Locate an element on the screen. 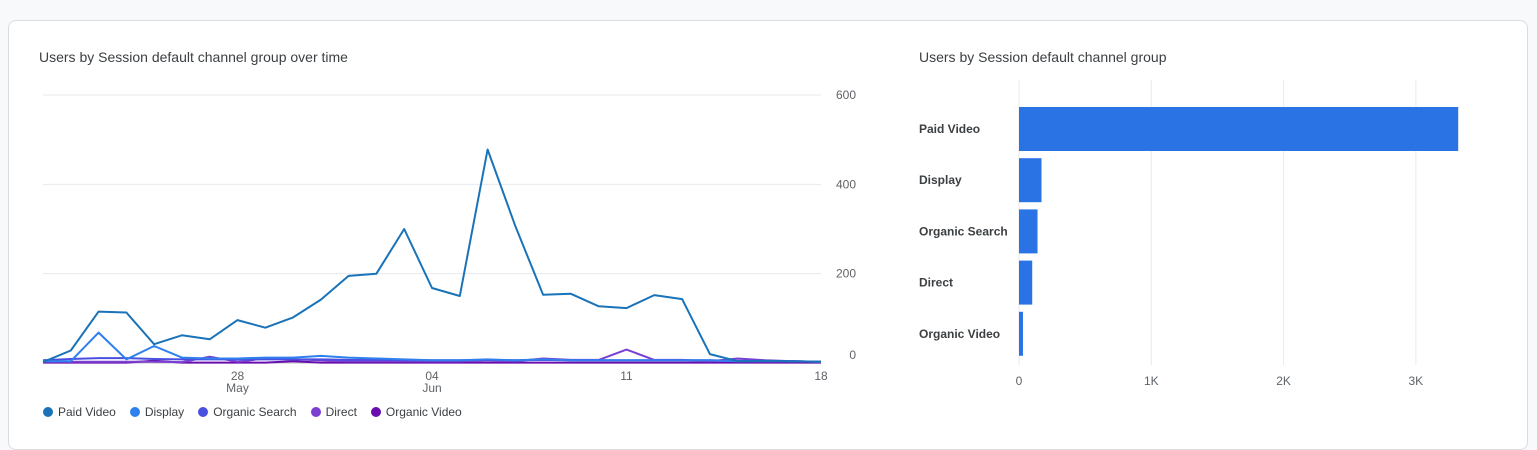  category-label: Organic Video is located at coordinates (959, 334).